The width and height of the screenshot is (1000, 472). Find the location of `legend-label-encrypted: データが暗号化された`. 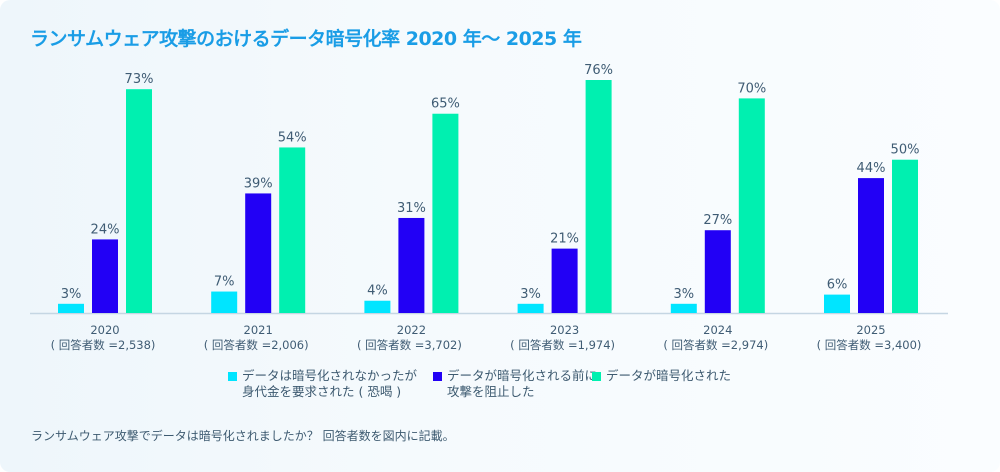

legend-label-encrypted: データが暗号化された is located at coordinates (669, 375).